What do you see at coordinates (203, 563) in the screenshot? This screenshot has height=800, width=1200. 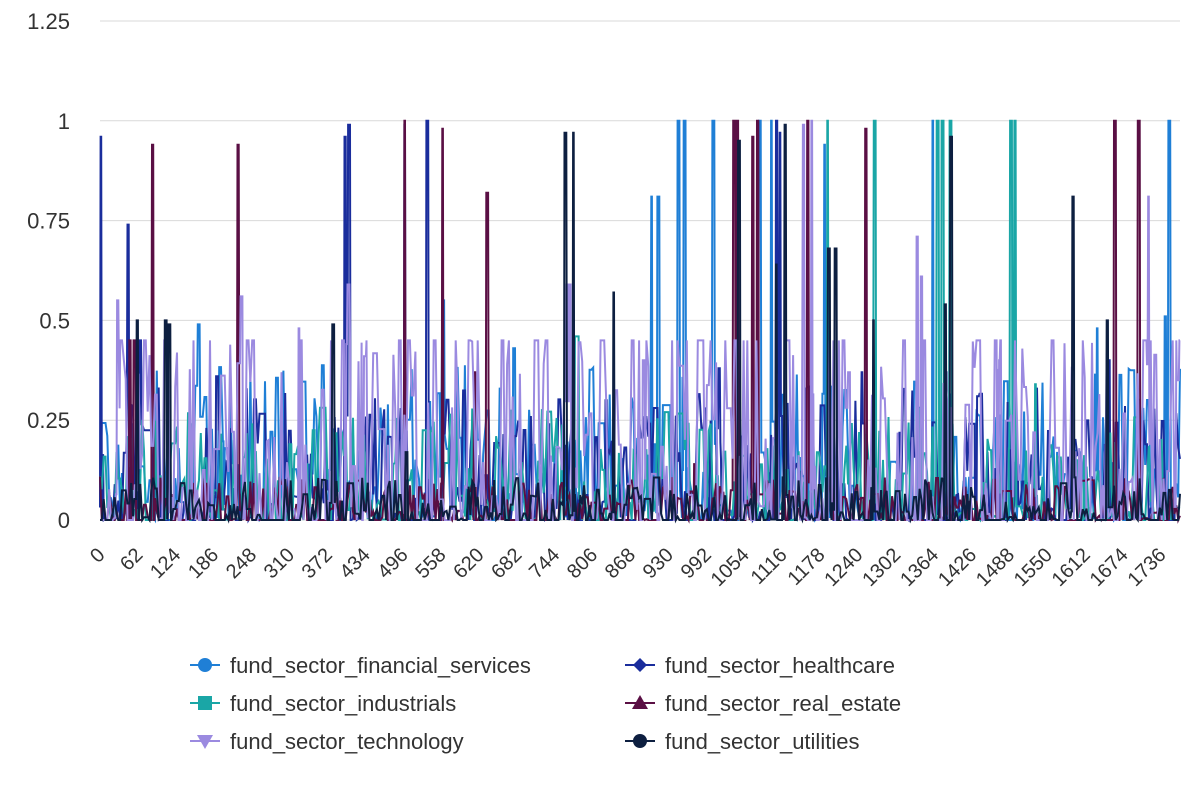 I see `x-tick-label: 186` at bounding box center [203, 563].